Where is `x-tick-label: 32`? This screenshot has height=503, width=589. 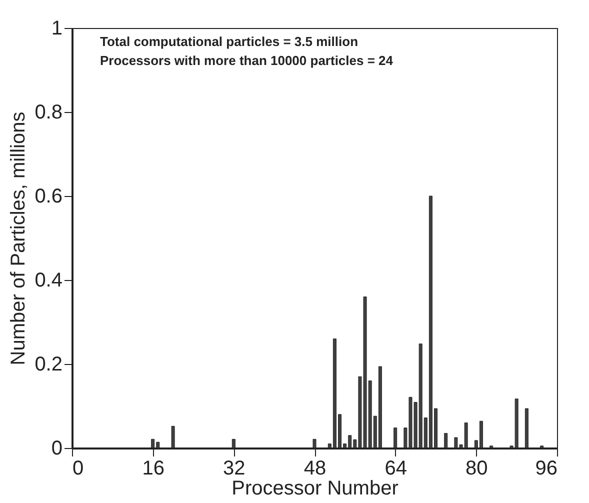
x-tick-label: 32 is located at coordinates (234, 469).